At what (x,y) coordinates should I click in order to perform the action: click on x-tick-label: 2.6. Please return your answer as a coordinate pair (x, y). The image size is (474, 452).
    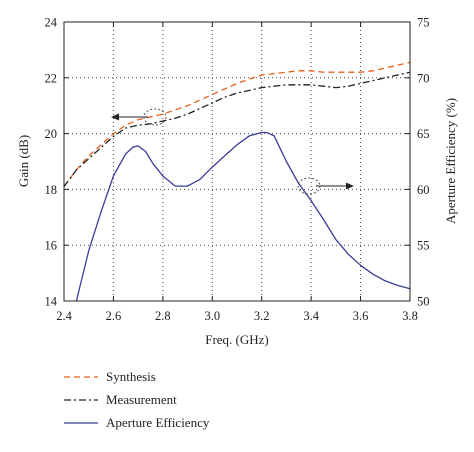
    Looking at the image, I should click on (114, 316).